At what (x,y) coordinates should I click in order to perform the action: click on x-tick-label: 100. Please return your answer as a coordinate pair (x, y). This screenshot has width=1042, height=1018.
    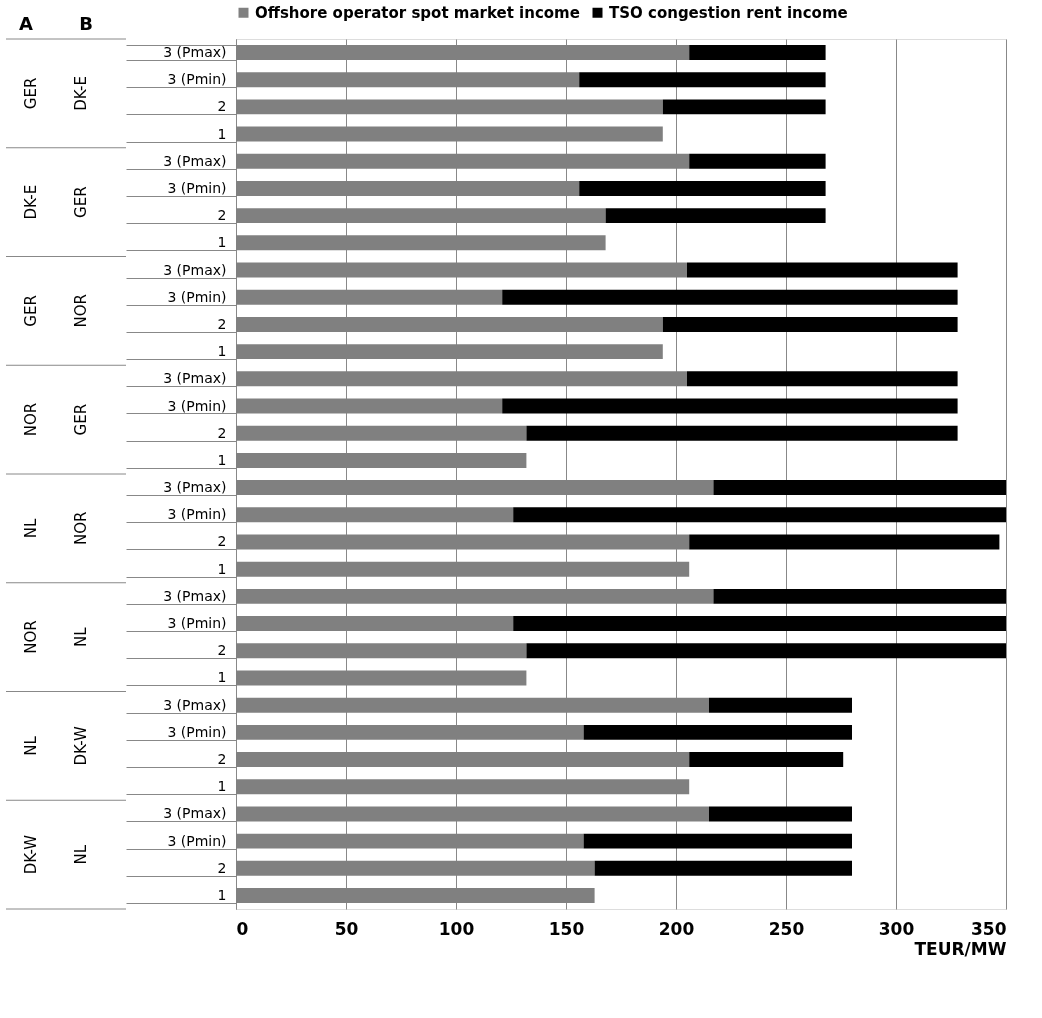
    Looking at the image, I should click on (456, 928).